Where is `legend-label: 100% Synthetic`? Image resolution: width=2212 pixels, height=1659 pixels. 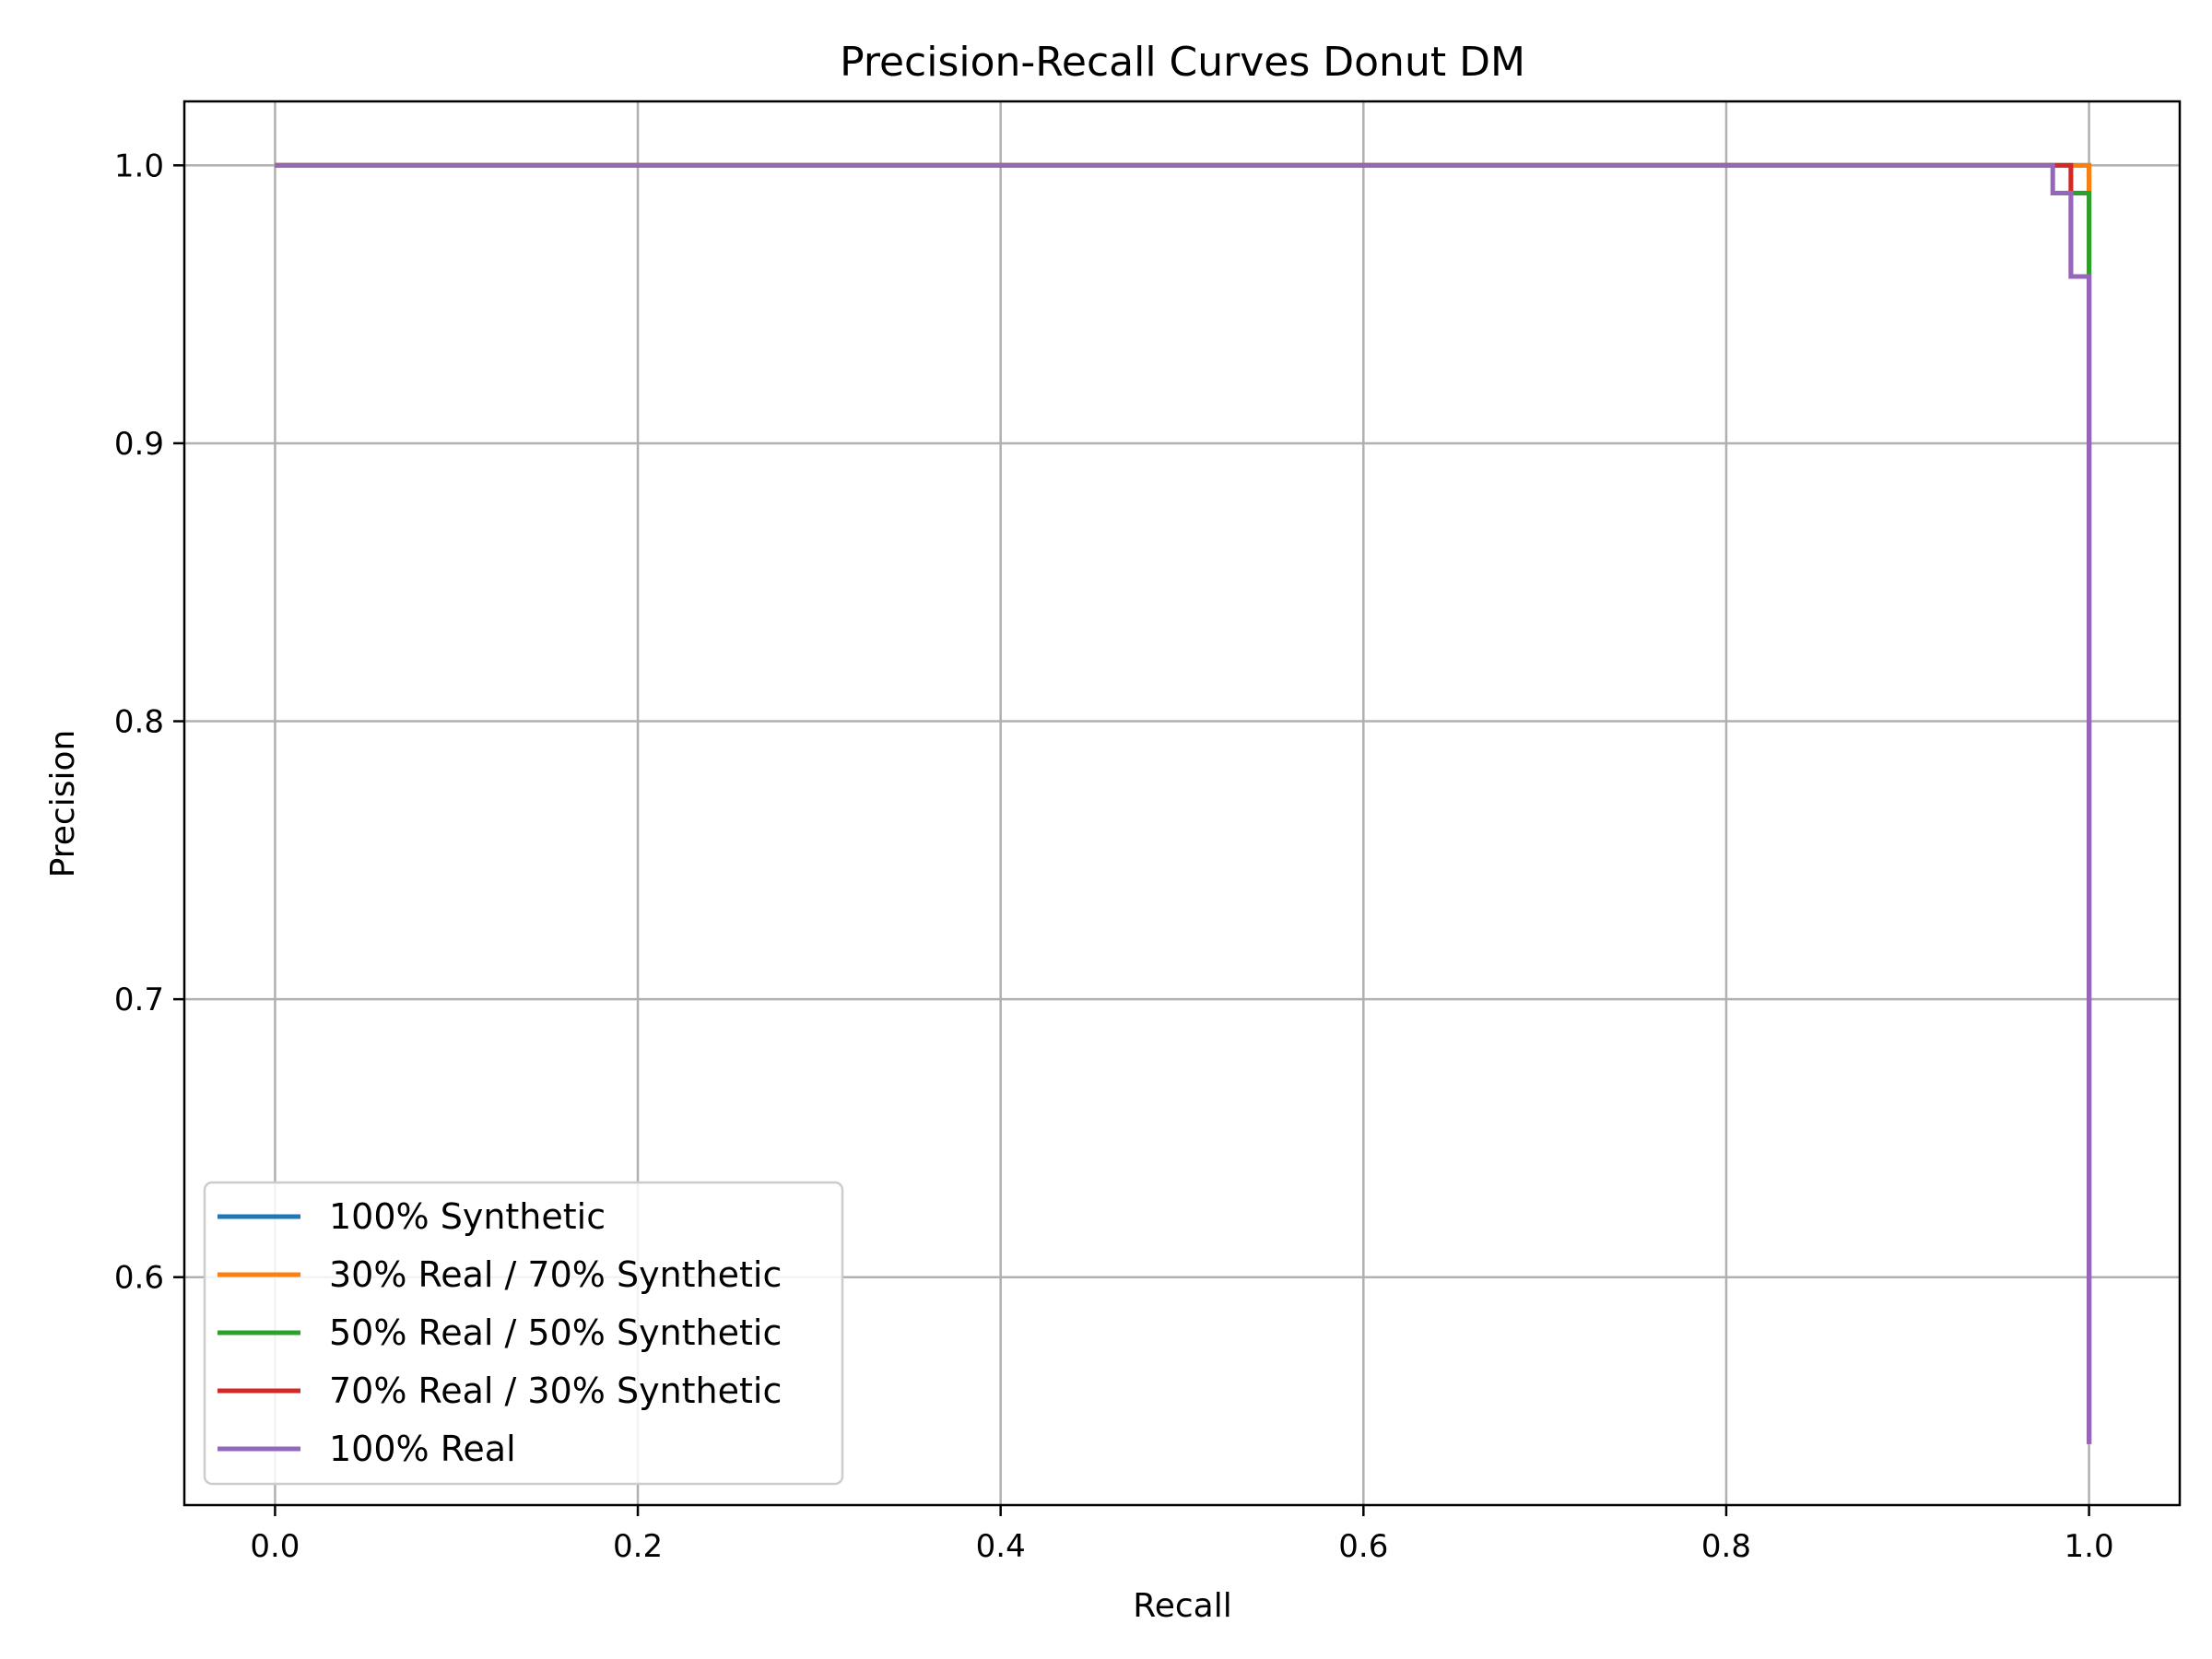
legend-label: 100% Synthetic is located at coordinates (467, 1216).